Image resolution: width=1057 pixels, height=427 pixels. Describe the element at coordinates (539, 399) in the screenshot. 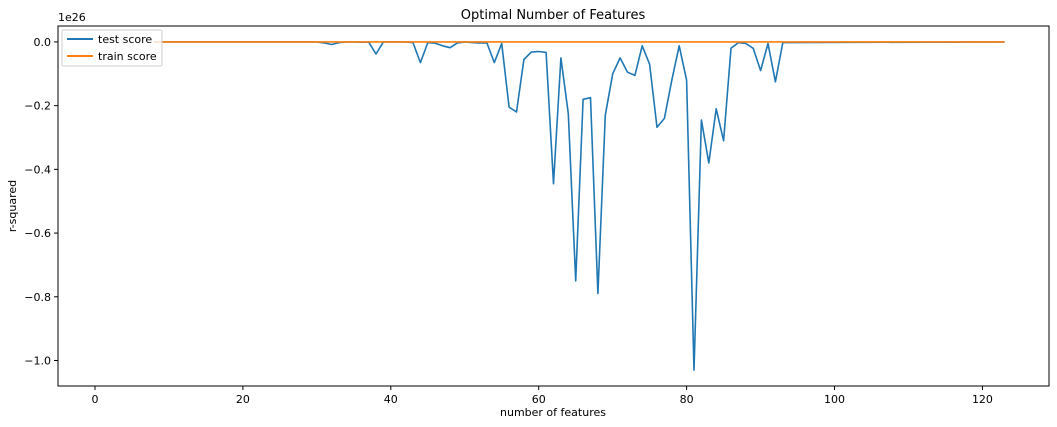

I see `x-tick-label: 60` at that location.